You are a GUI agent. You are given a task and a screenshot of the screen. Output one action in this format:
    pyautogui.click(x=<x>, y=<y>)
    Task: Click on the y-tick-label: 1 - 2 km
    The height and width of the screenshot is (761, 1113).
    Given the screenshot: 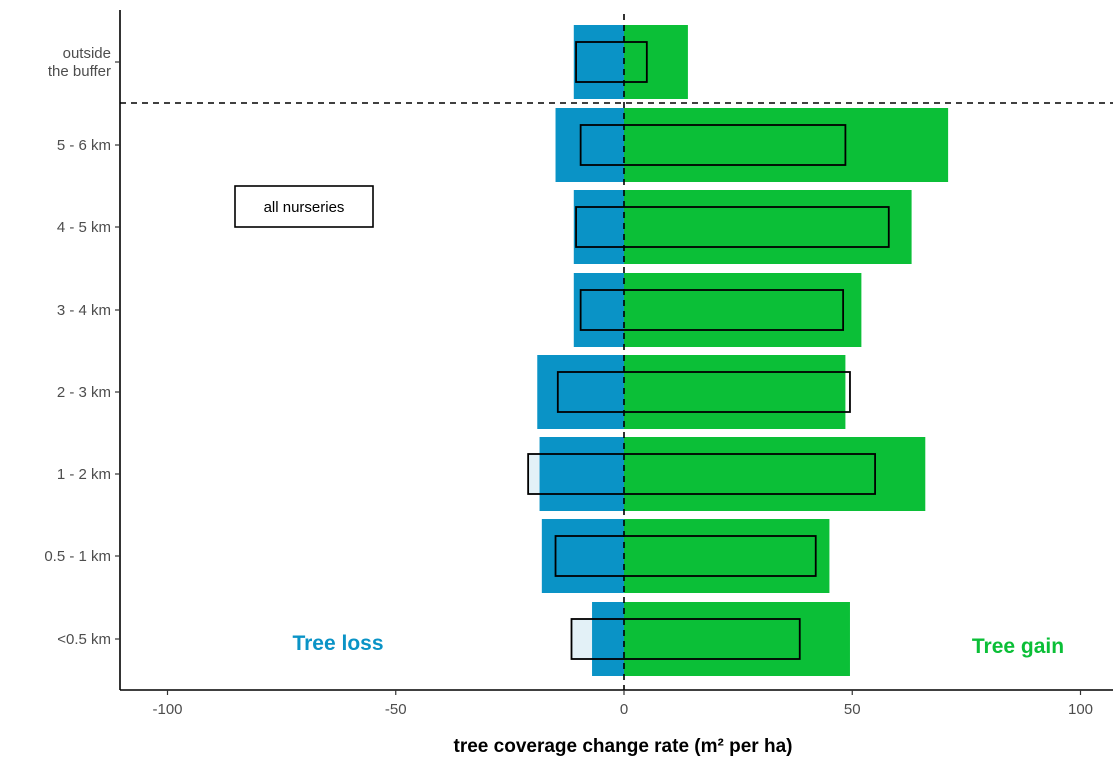 What is the action you would take?
    pyautogui.click(x=84, y=474)
    